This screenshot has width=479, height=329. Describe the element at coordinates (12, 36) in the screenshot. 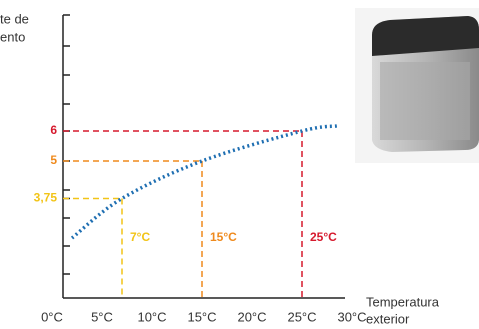

I see `y-axis-label: ento` at that location.